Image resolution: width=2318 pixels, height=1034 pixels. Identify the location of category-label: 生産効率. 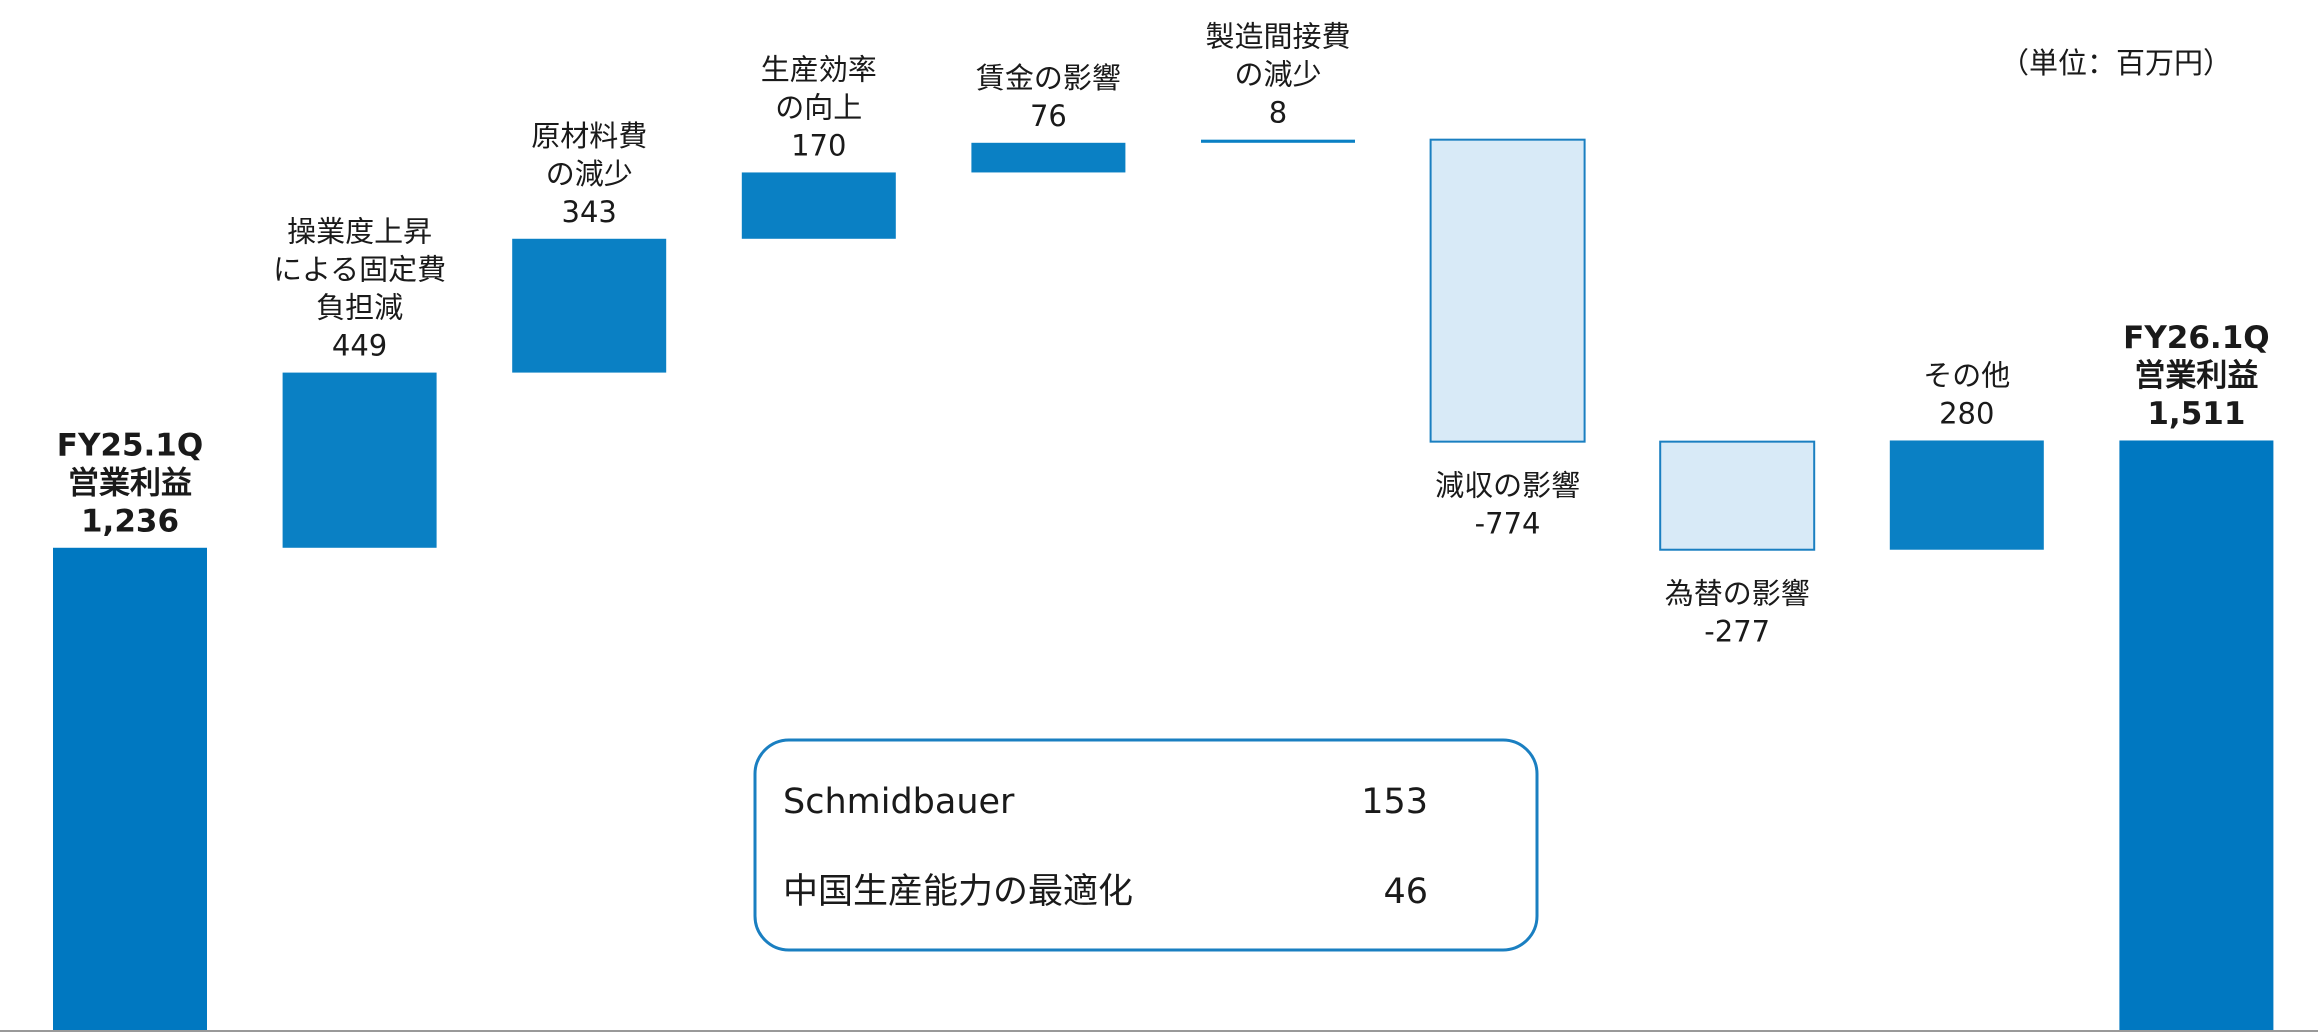
(819, 69).